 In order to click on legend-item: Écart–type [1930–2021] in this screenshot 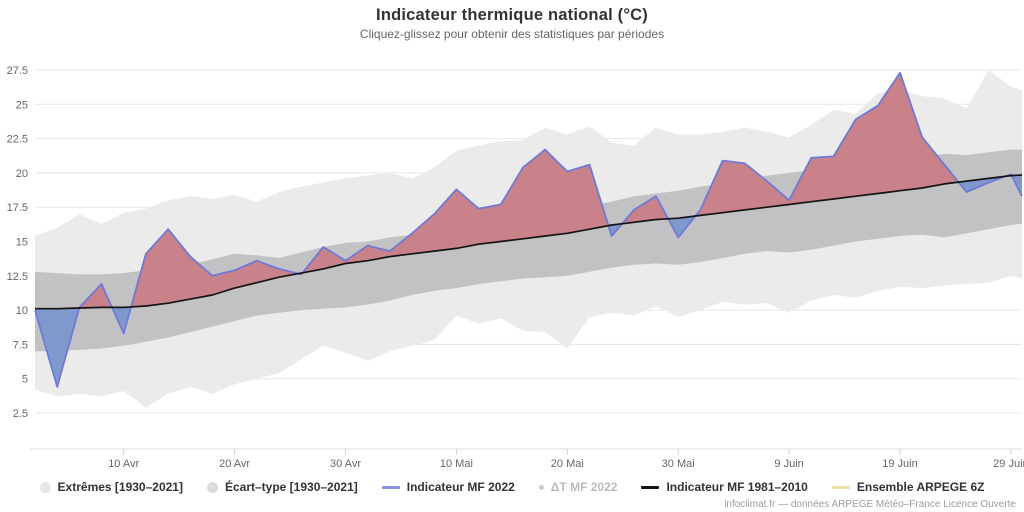, I will do `click(282, 487)`.